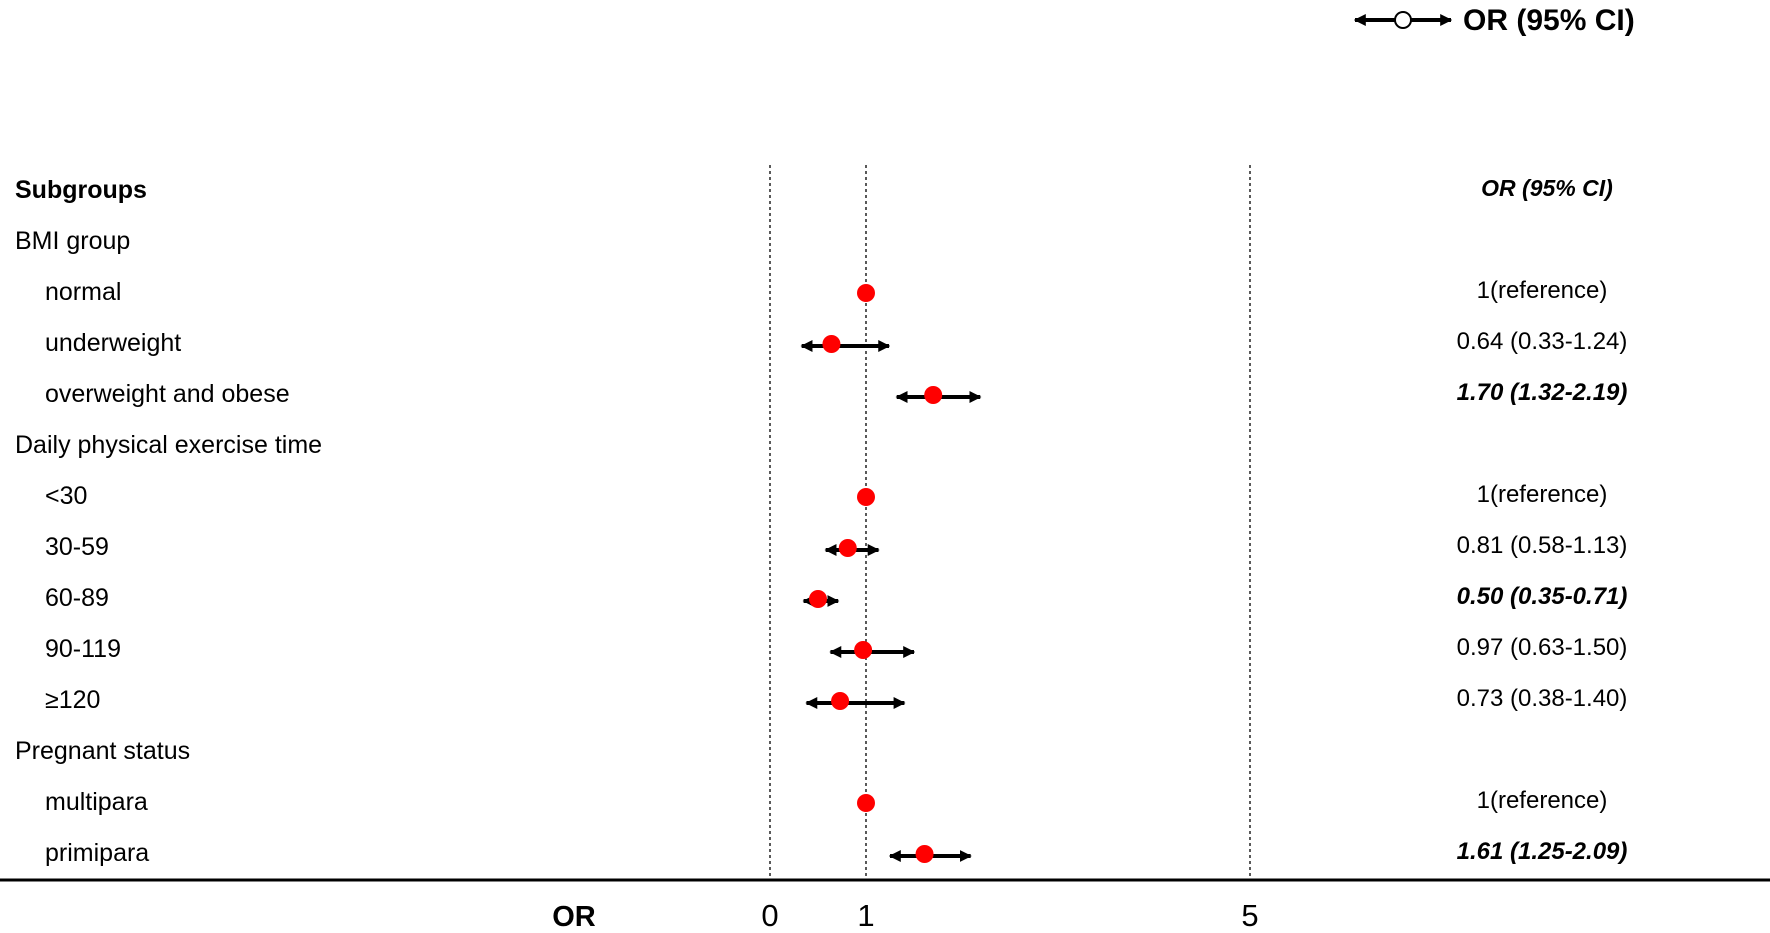 The image size is (1770, 933). What do you see at coordinates (836, 852) in the screenshot?
I see `row-12: primipara 1.61 (1.25-2.09)` at bounding box center [836, 852].